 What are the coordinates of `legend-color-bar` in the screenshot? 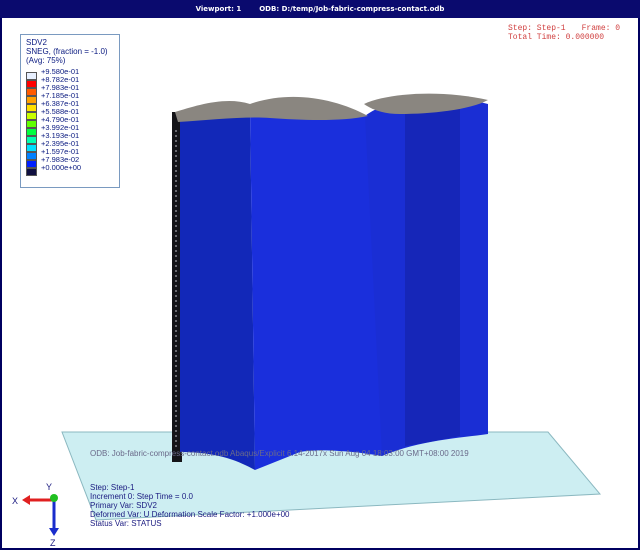 It's located at (32, 124).